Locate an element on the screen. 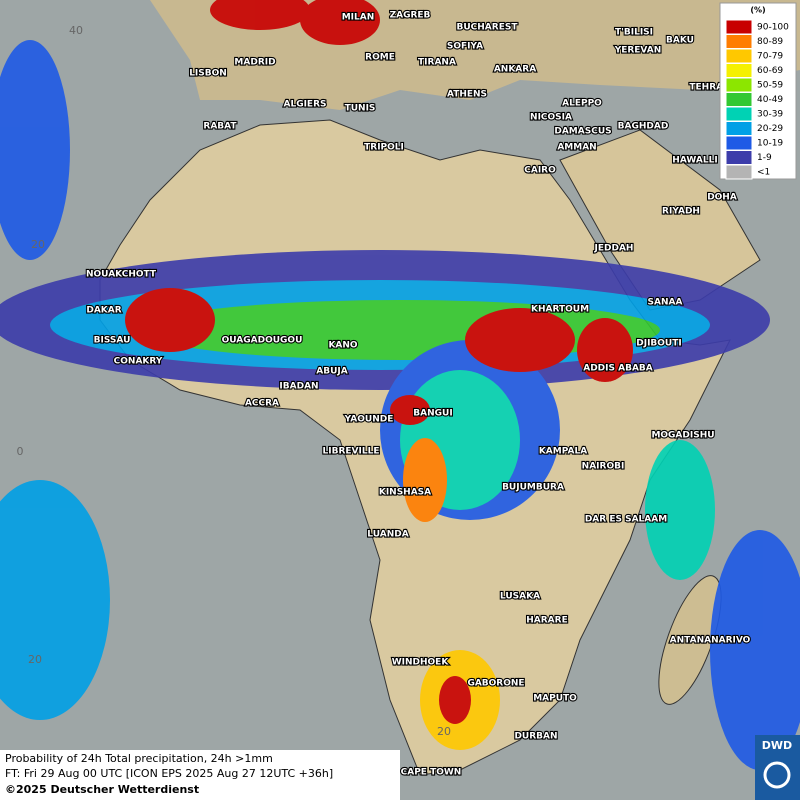  city-label: BUJUMBURA is located at coordinates (533, 488).